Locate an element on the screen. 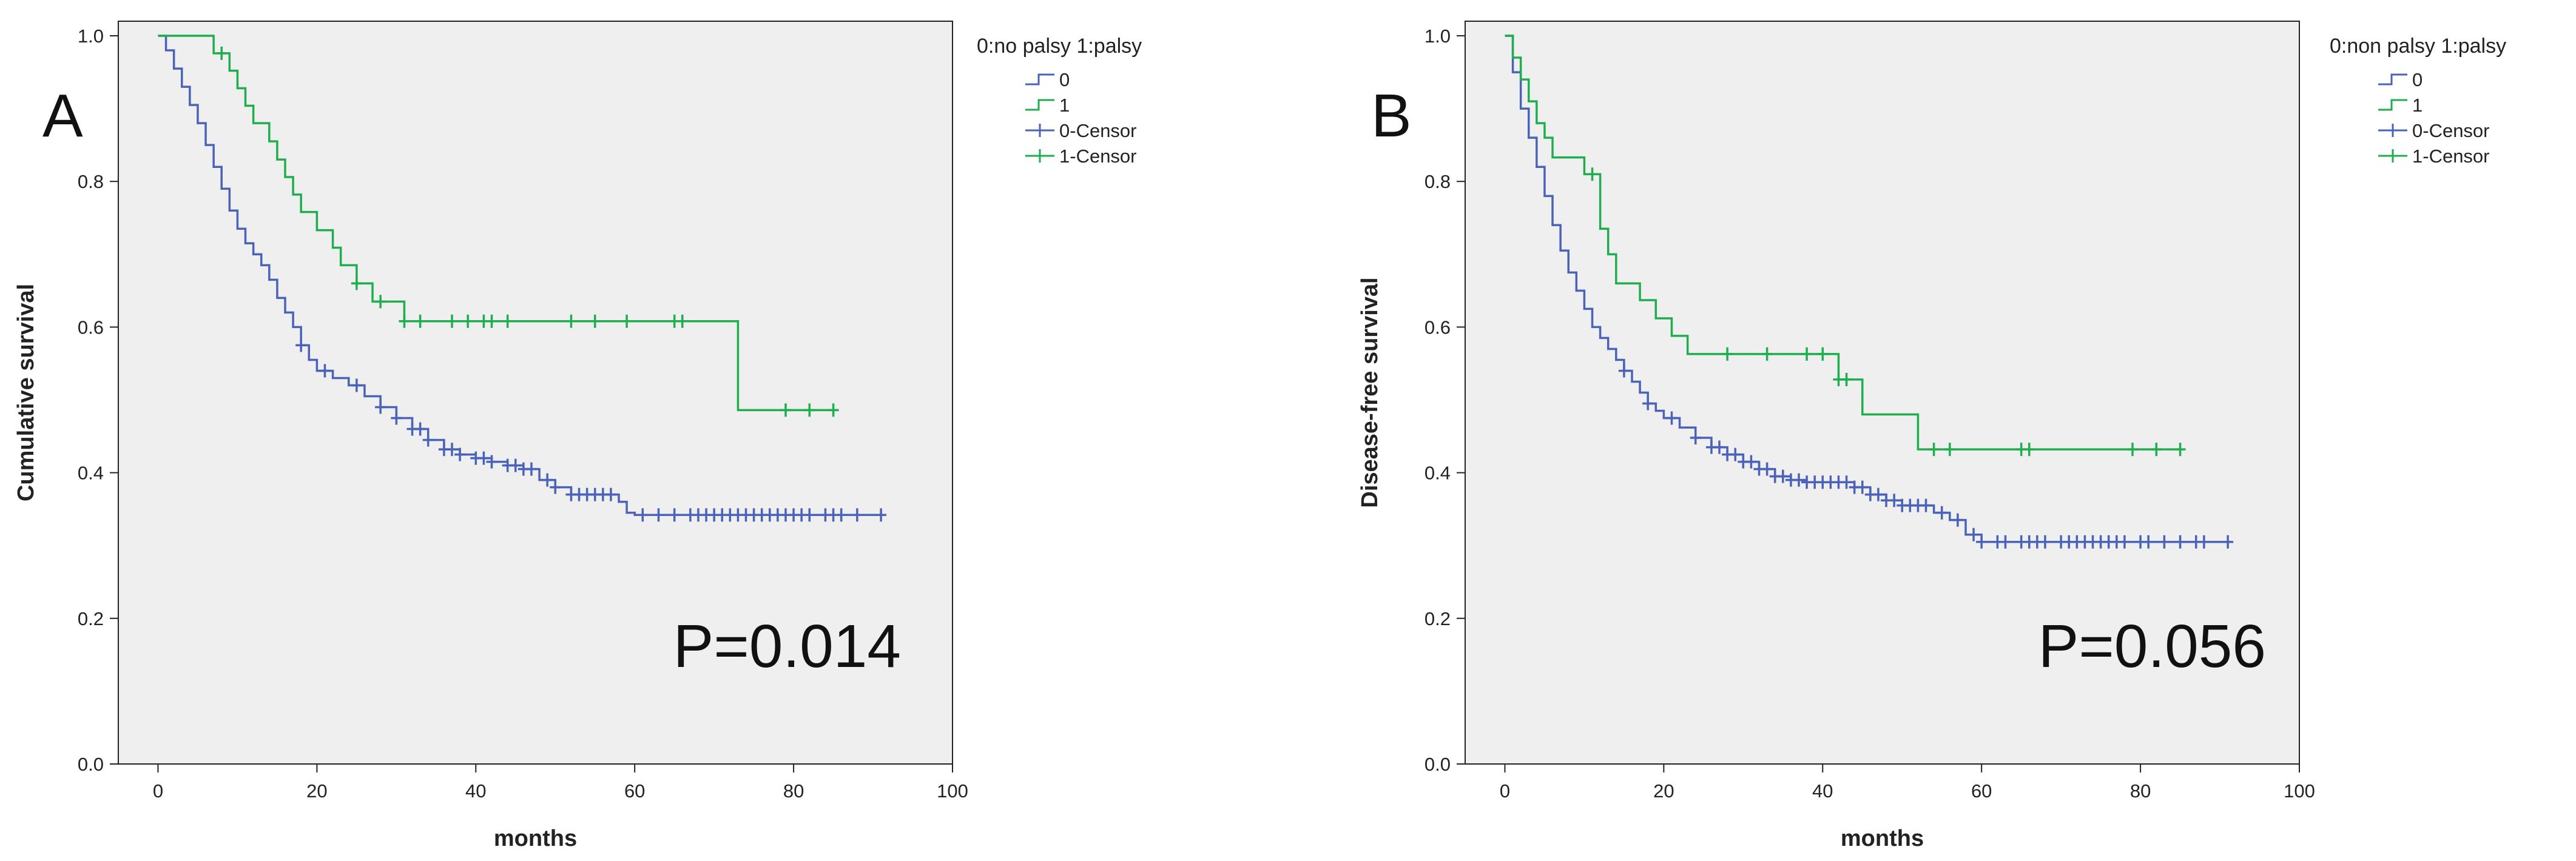 The image size is (2576, 861). y-tick-label: 0.8 is located at coordinates (91, 181).